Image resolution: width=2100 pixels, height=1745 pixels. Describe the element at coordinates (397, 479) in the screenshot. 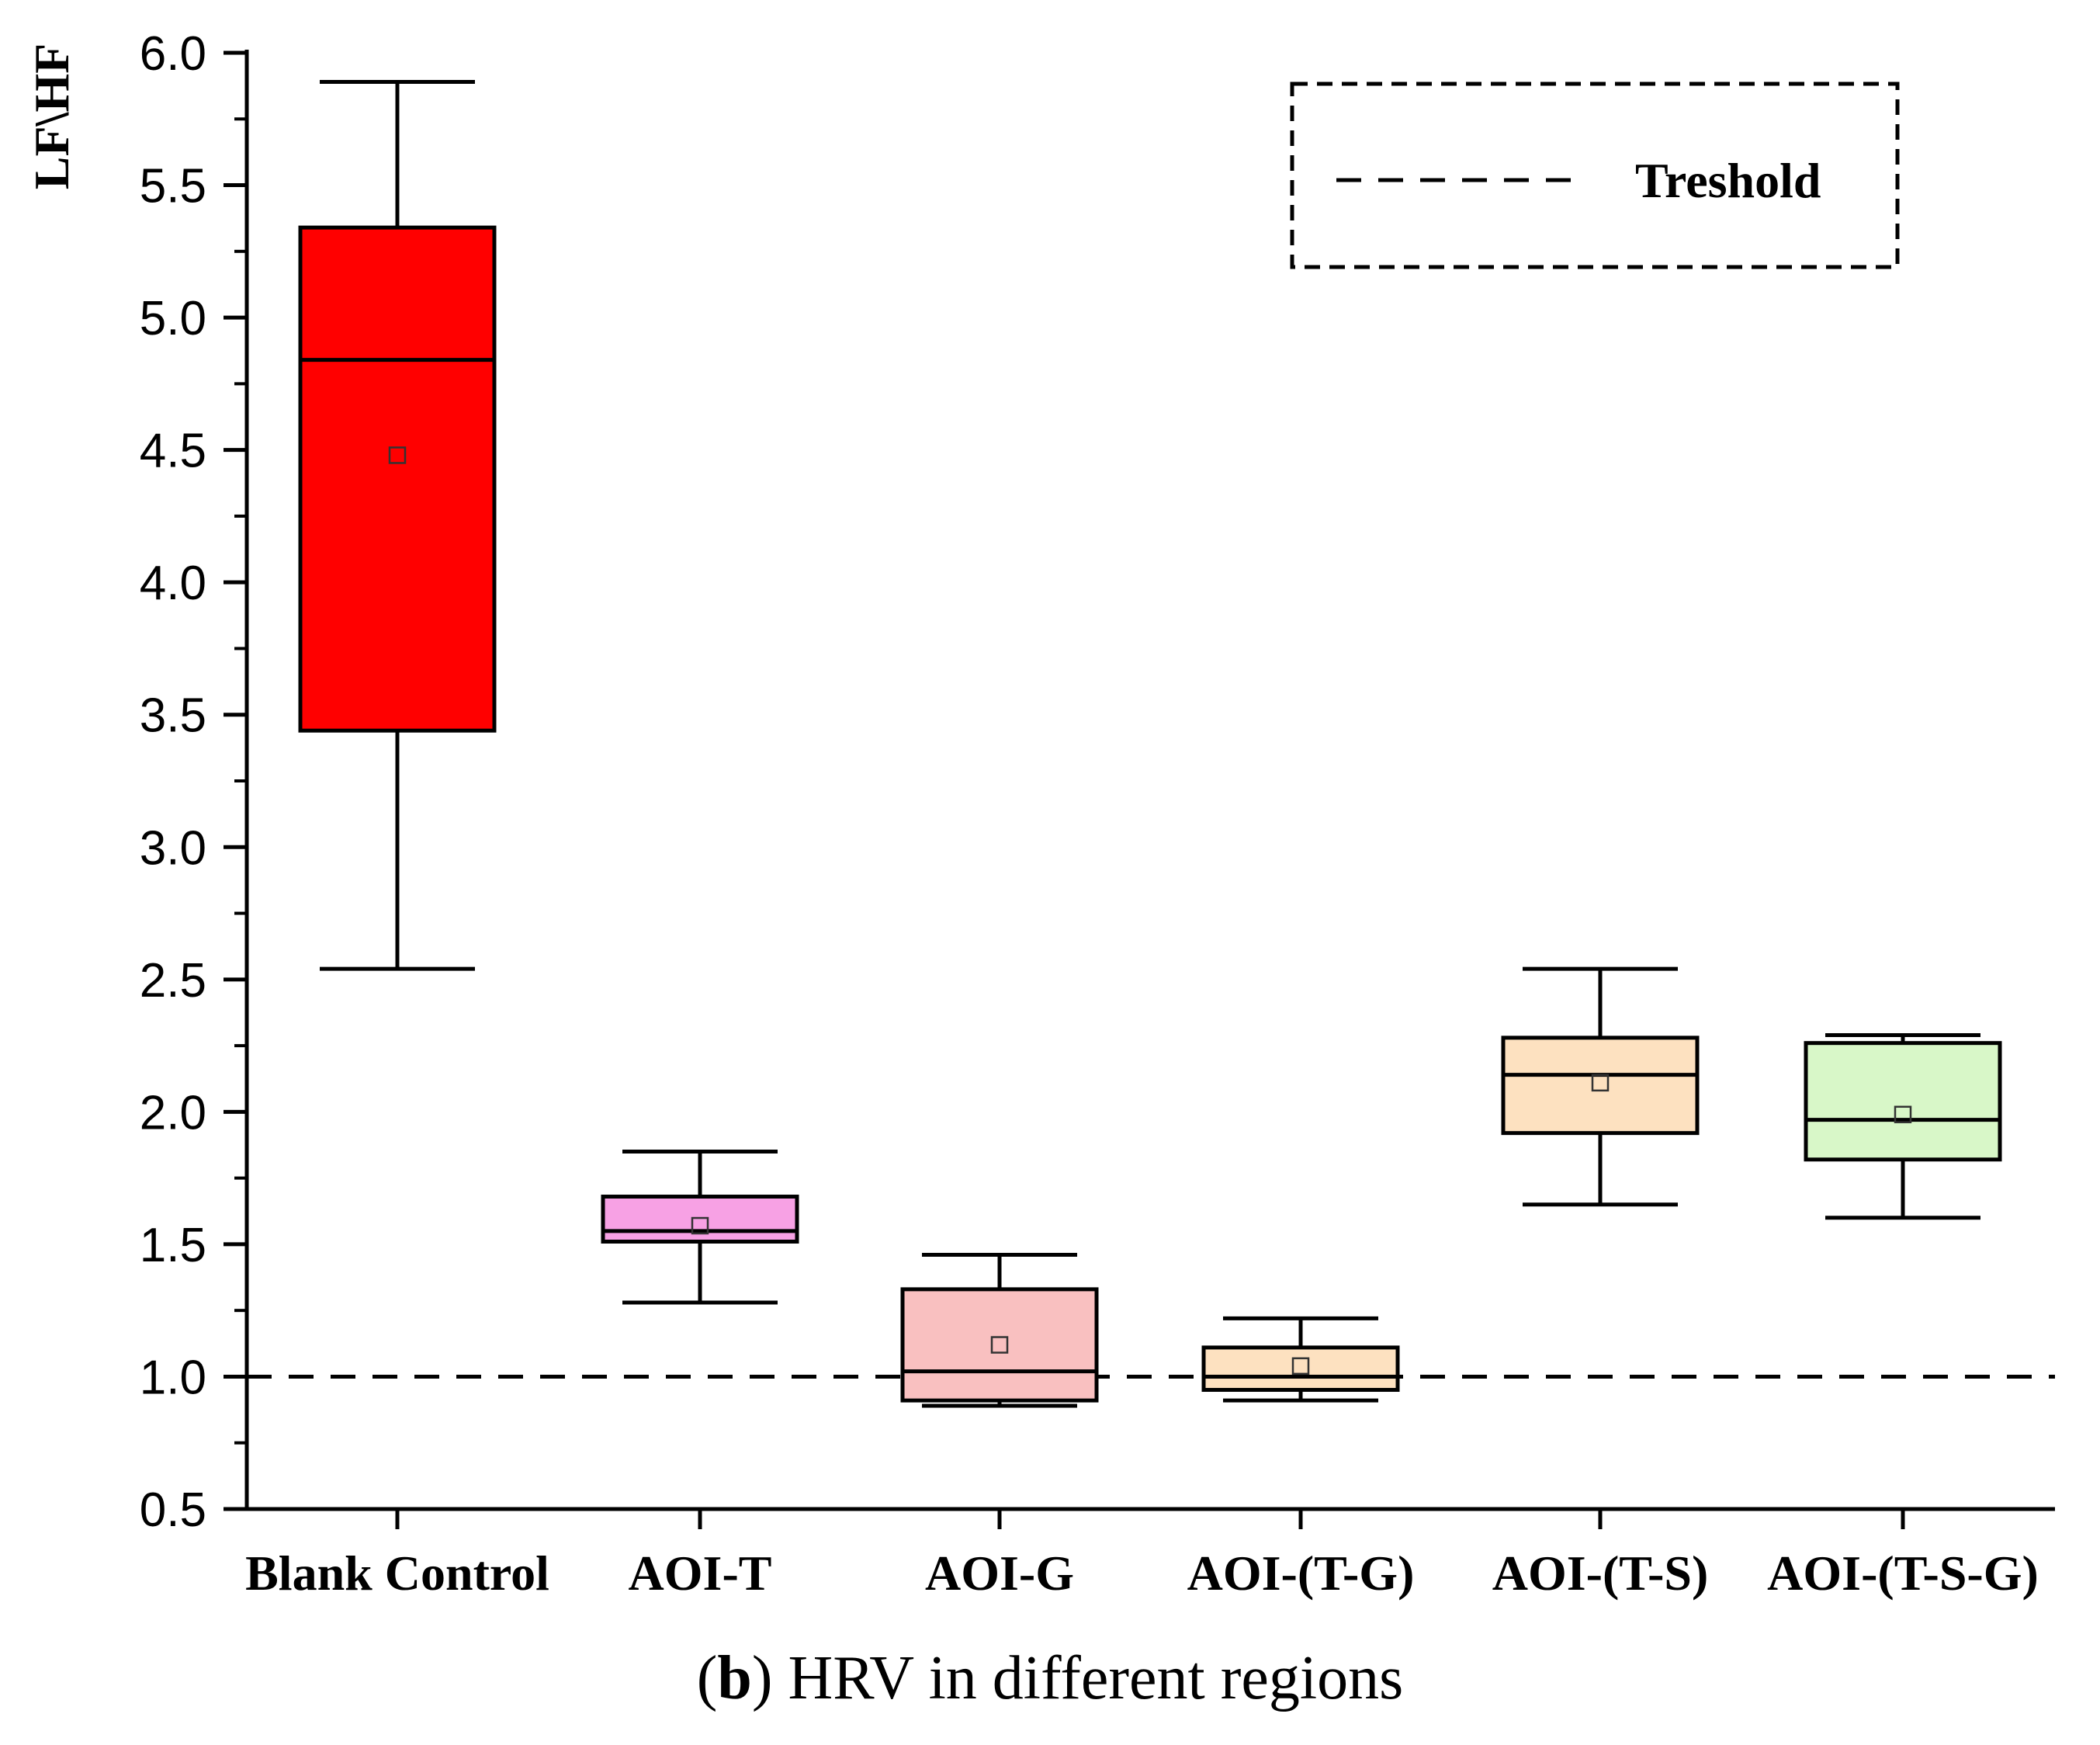

I see `box-0-body` at that location.